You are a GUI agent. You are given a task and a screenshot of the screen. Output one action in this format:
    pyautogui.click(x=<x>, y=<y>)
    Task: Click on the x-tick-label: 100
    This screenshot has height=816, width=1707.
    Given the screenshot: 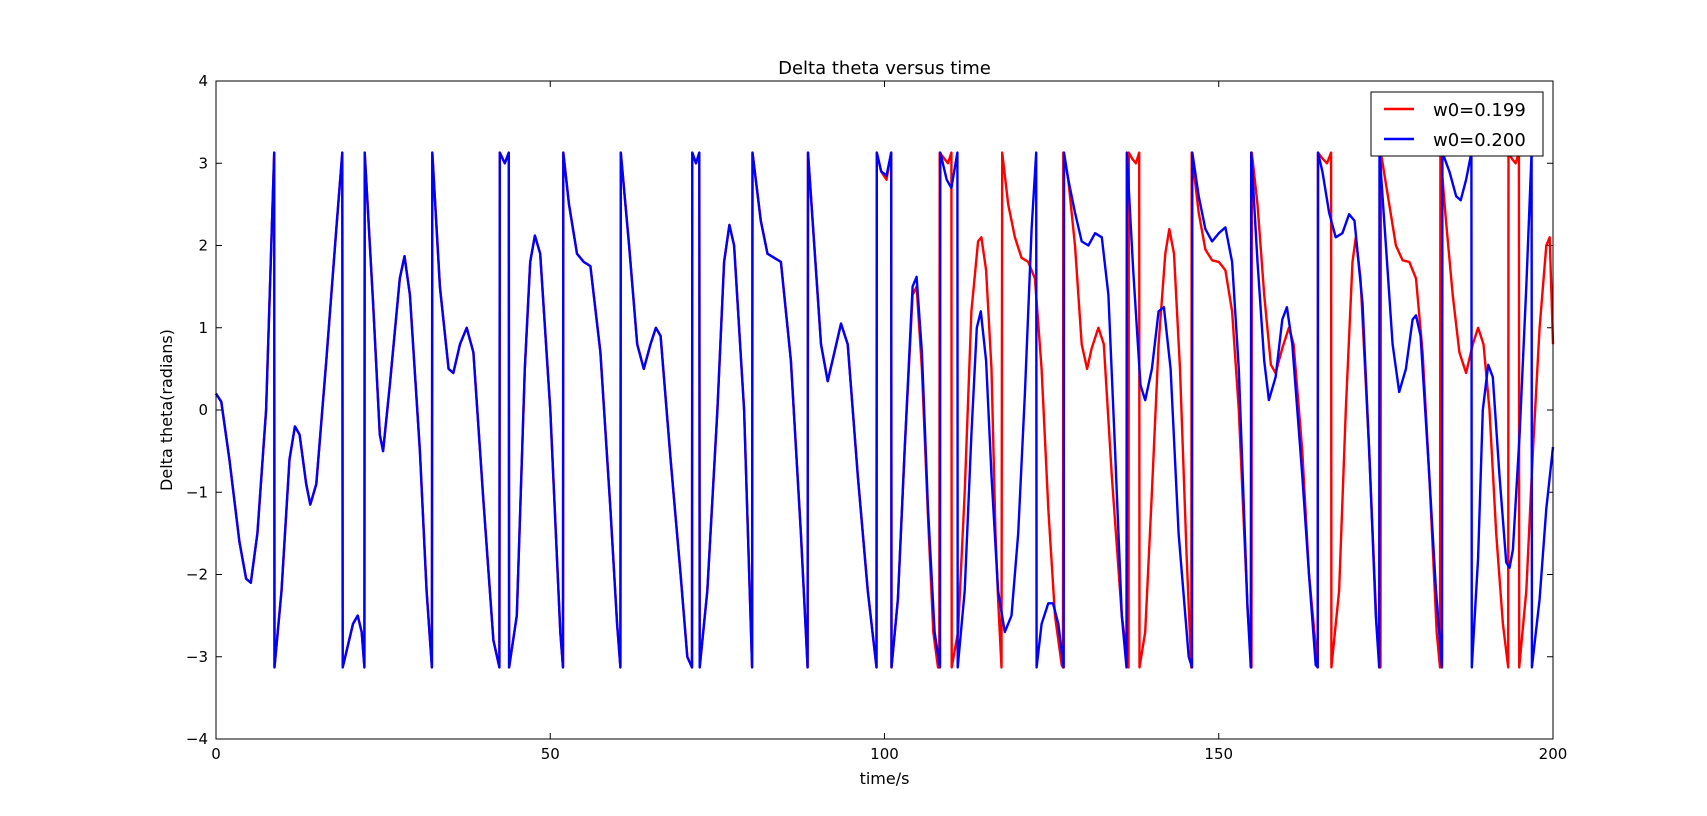 What is the action you would take?
    pyautogui.click(x=884, y=754)
    